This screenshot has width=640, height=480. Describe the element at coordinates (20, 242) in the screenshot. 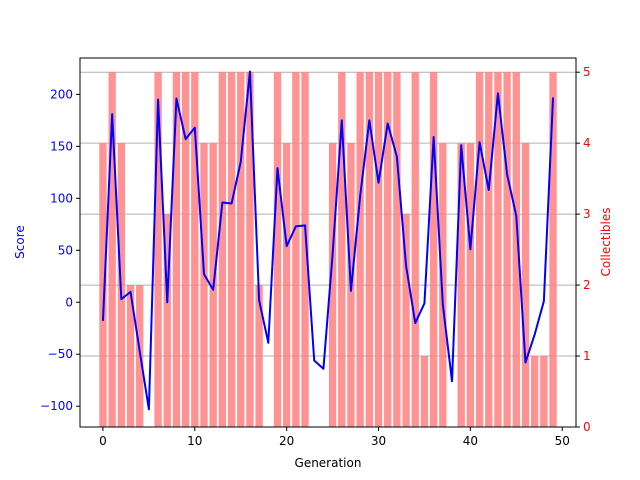

I see `left-axis-label: Score` at that location.